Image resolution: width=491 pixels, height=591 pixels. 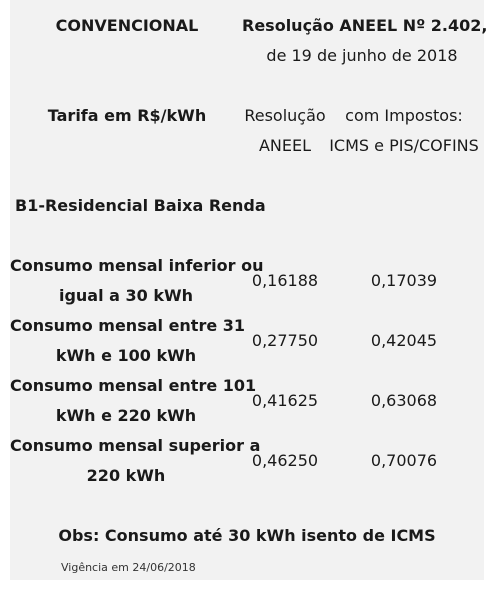 I want to click on taxes-column-header-line1: com Impostos:, so click(x=404, y=115).